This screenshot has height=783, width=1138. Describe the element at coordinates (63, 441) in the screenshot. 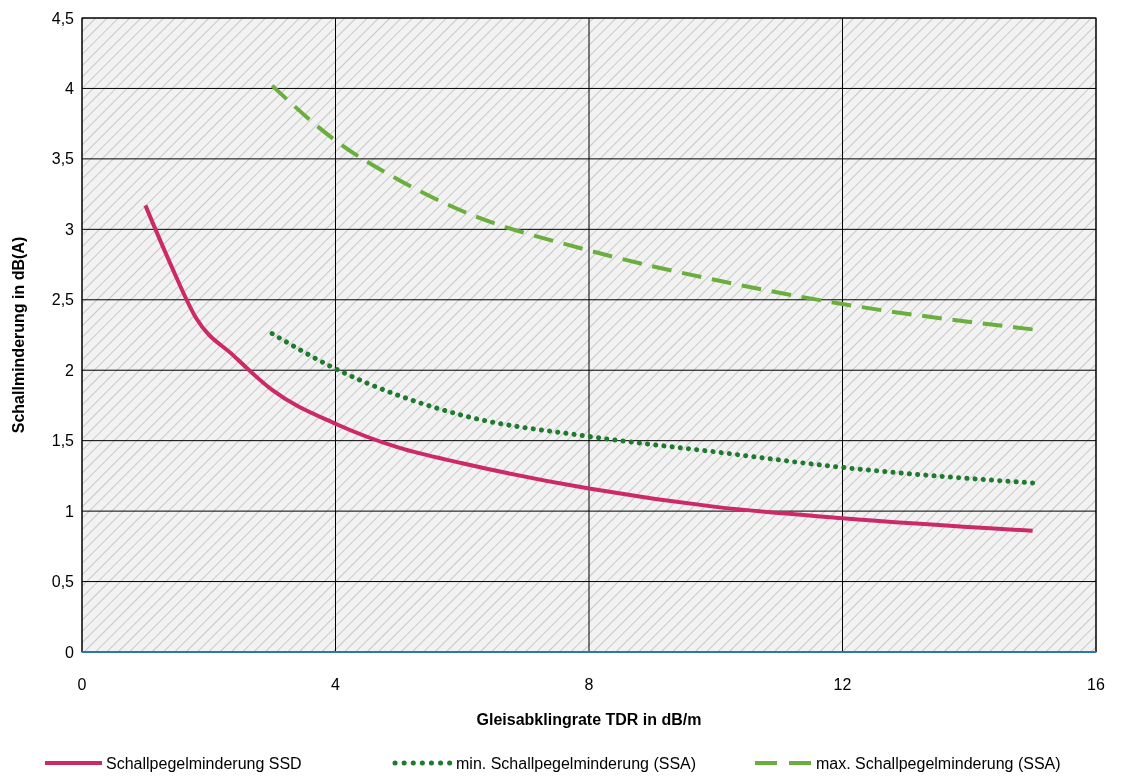

I see `y-tick-label: 1,5` at that location.